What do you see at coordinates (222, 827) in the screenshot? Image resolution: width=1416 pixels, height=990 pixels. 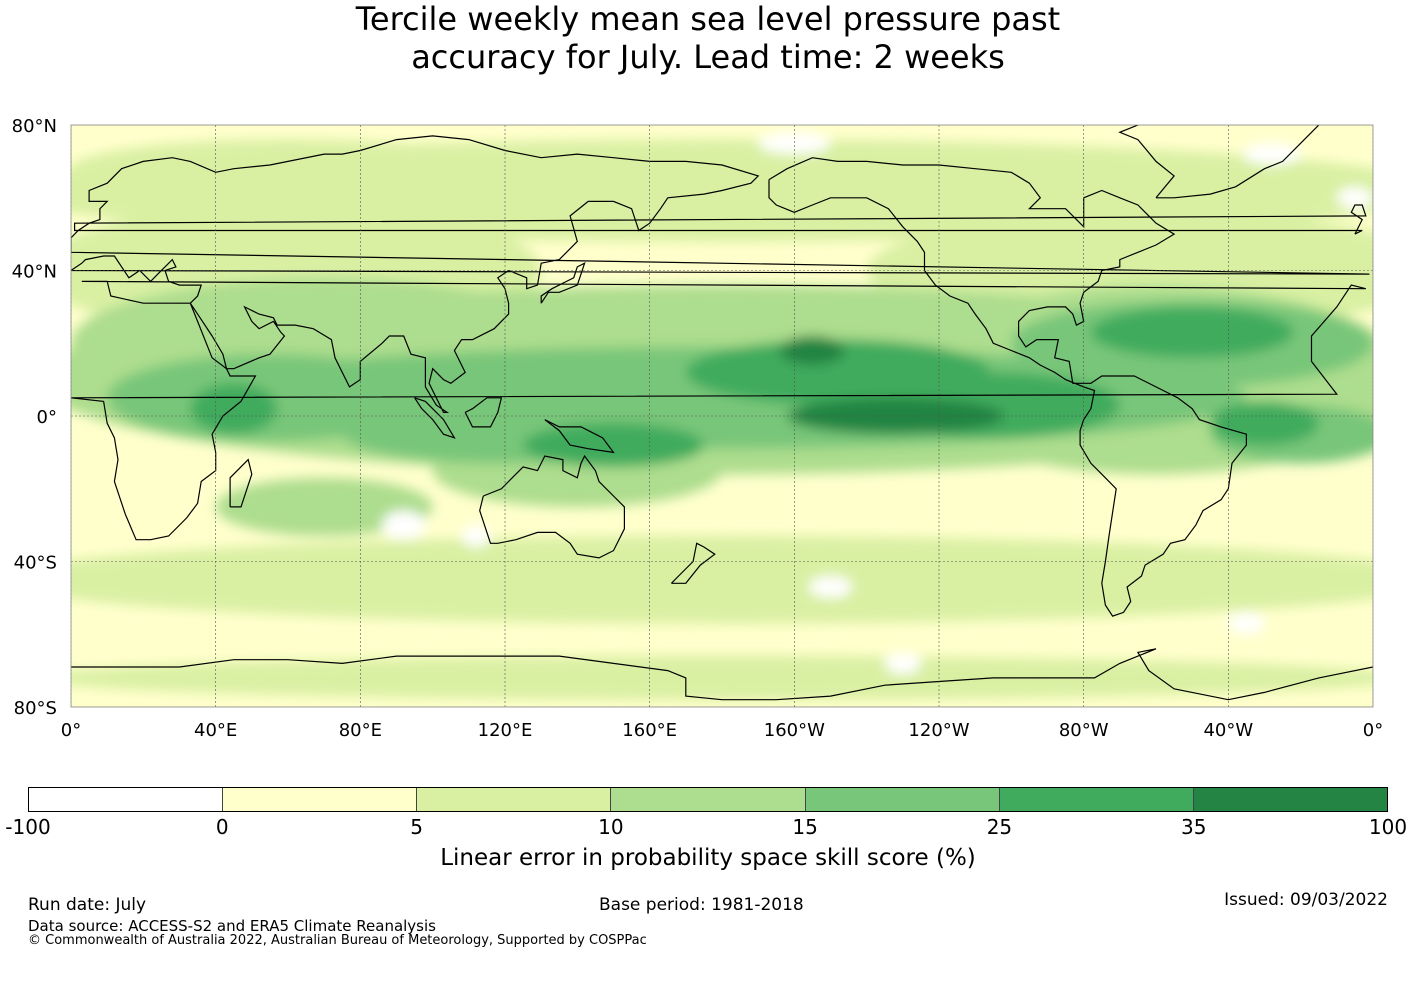 I see `colorbar-tick-label: 0` at bounding box center [222, 827].